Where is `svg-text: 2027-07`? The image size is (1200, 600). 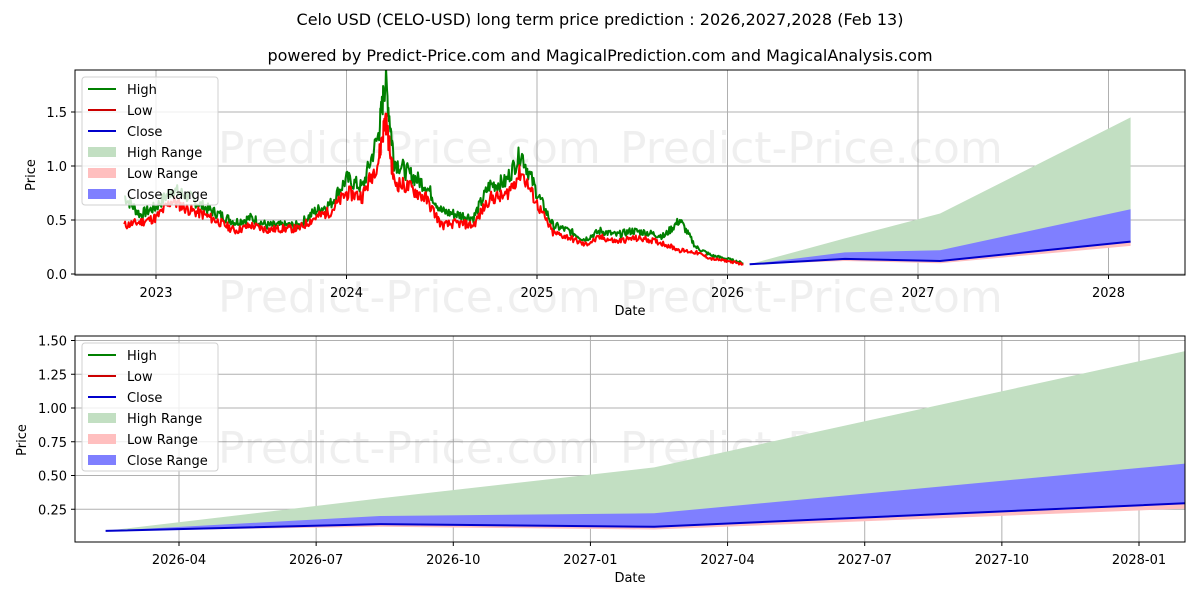 svg-text: 2027-07 is located at coordinates (865, 560).